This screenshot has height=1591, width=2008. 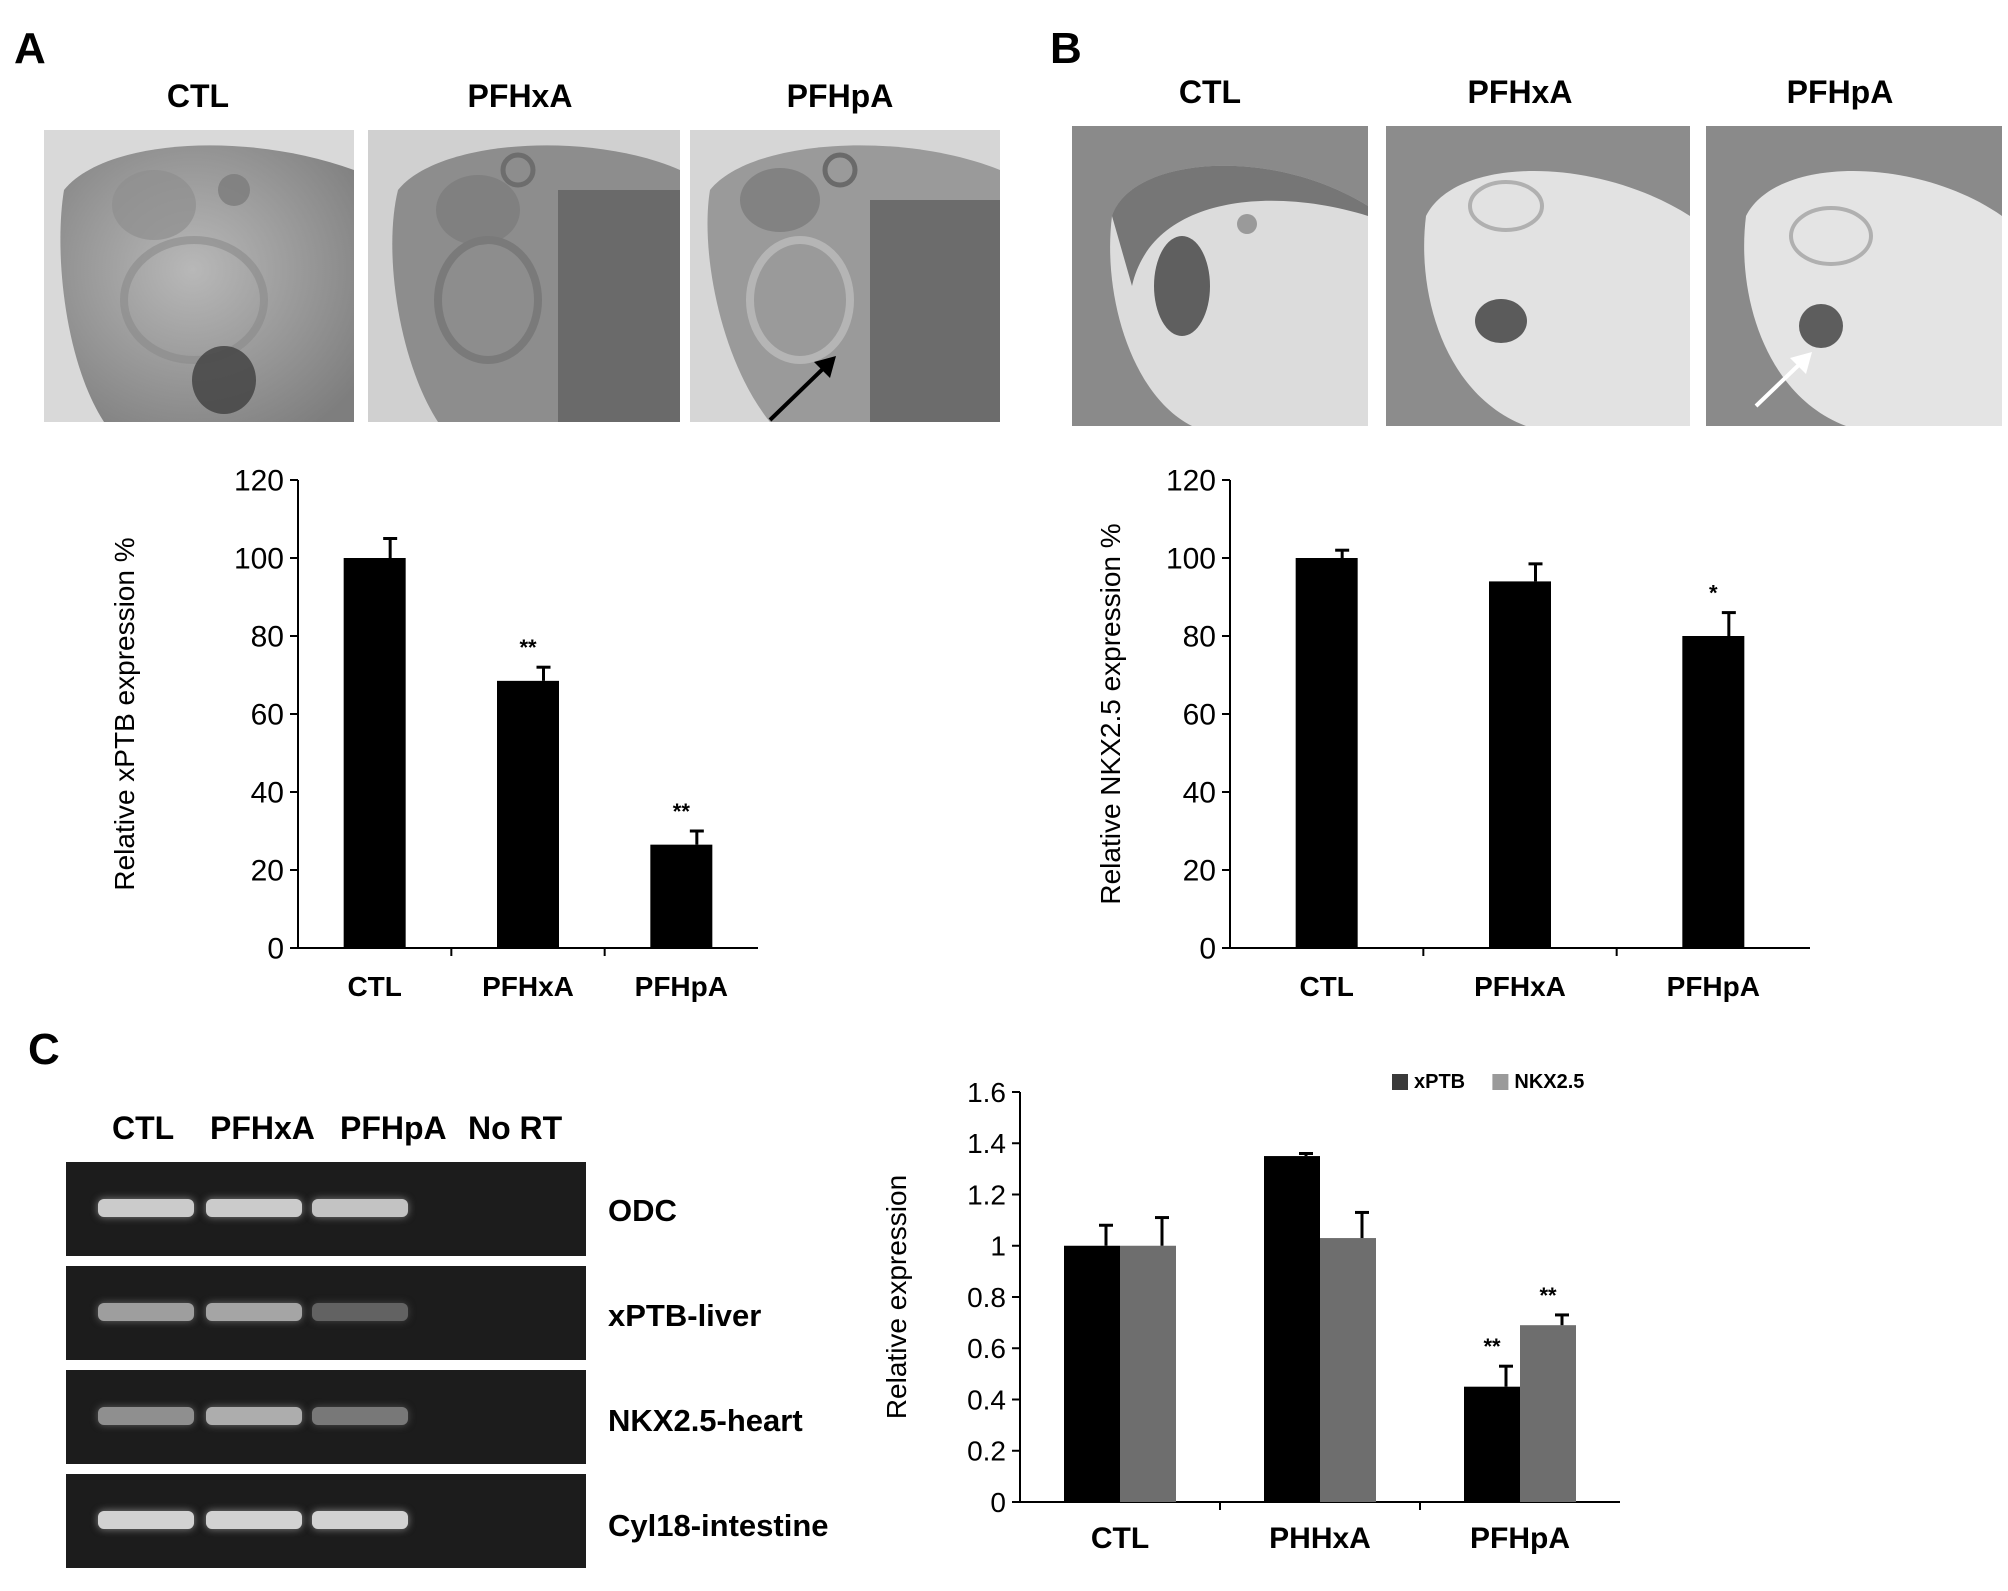 I want to click on legend-label: NKX2.5, so click(x=1549, y=1082).